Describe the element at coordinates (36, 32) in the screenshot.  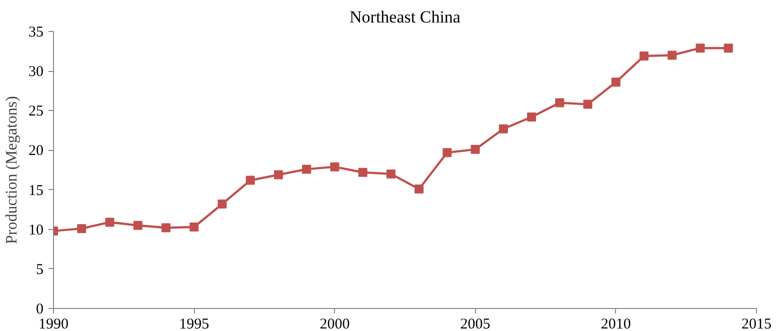
I see `y-tick-label: 35` at that location.